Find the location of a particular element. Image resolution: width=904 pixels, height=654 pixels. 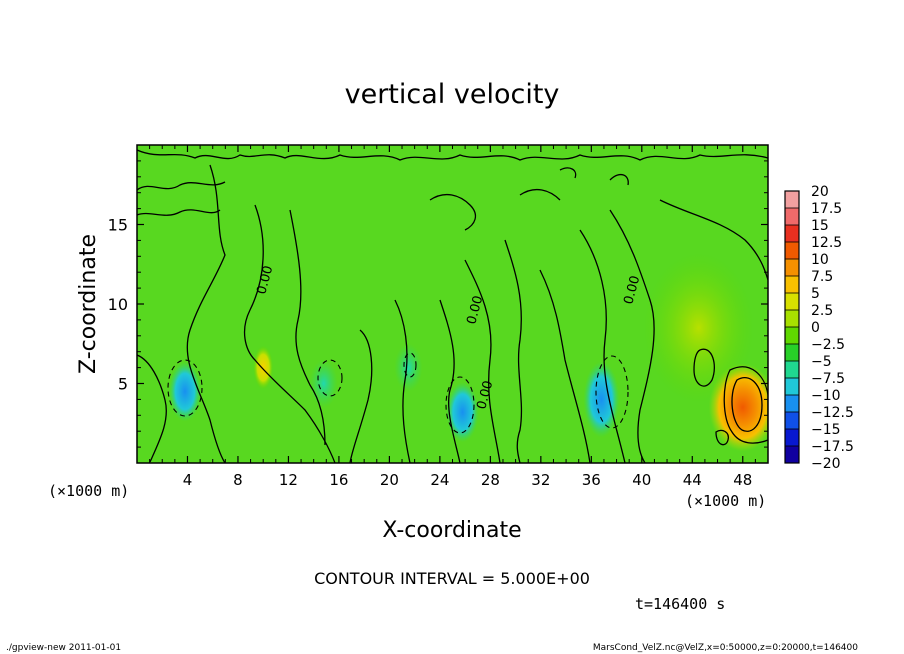

contour-label-4: 0.00 is located at coordinates (632, 290).